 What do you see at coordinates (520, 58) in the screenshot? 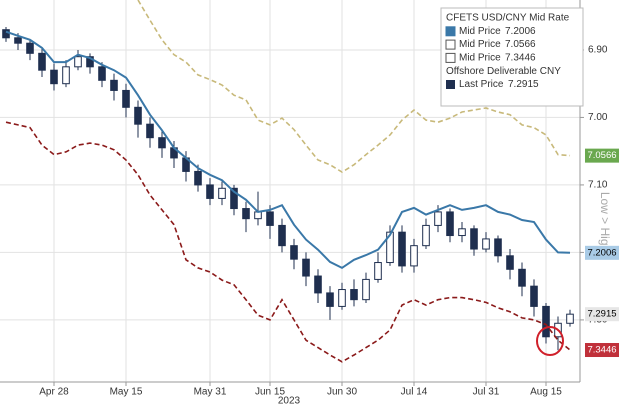
I see `legend-value: 7.3446` at bounding box center [520, 58].